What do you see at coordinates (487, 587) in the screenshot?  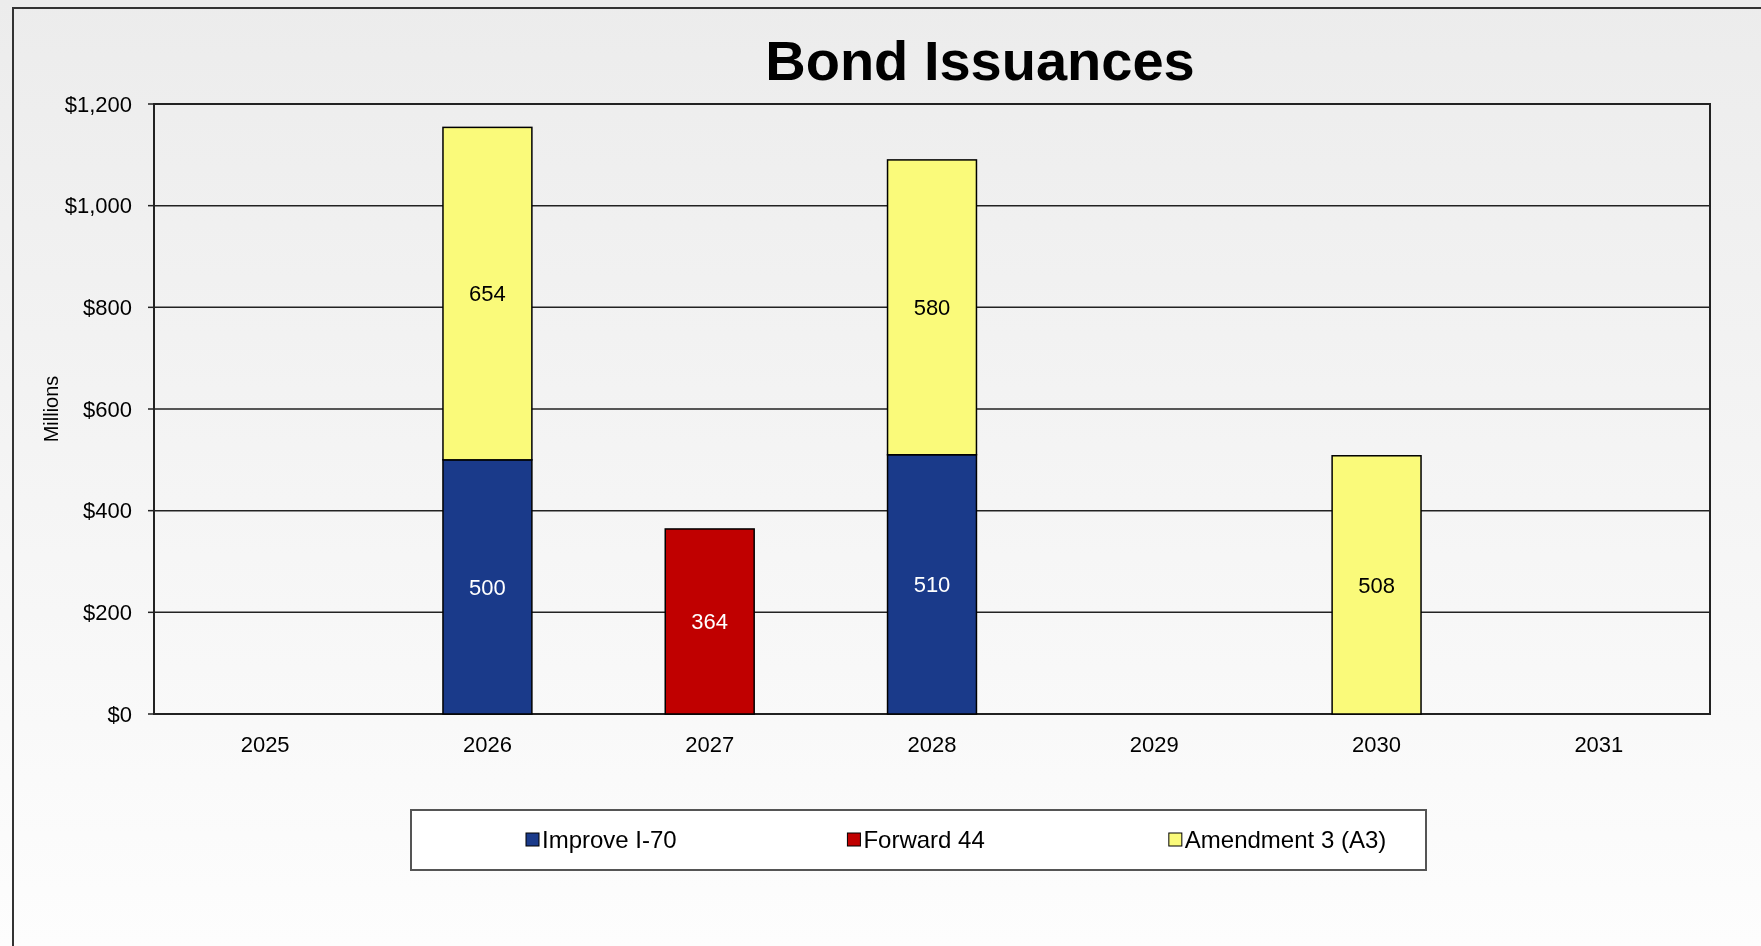 I see `data-label: 500` at bounding box center [487, 587].